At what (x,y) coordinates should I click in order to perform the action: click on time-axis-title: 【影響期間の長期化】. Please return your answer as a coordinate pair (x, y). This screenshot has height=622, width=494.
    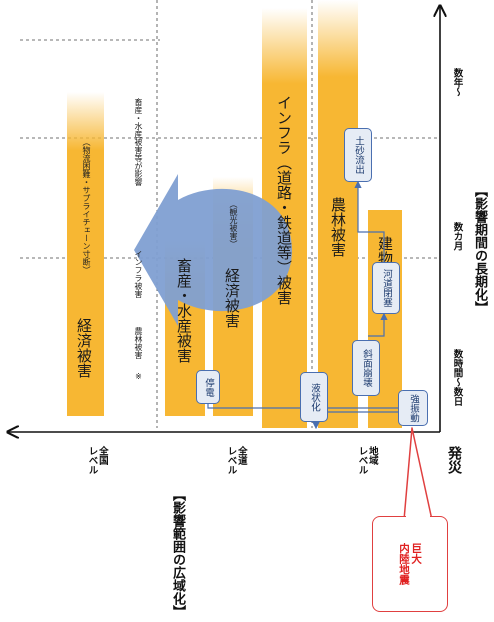
    Looking at the image, I should click on (479, 249).